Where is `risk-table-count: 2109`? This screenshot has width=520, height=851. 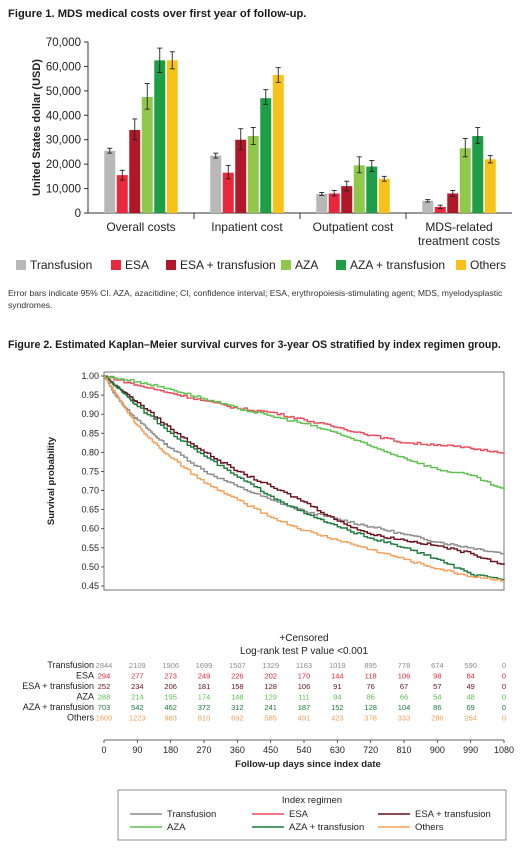
risk-table-count: 2109 is located at coordinates (137, 665).